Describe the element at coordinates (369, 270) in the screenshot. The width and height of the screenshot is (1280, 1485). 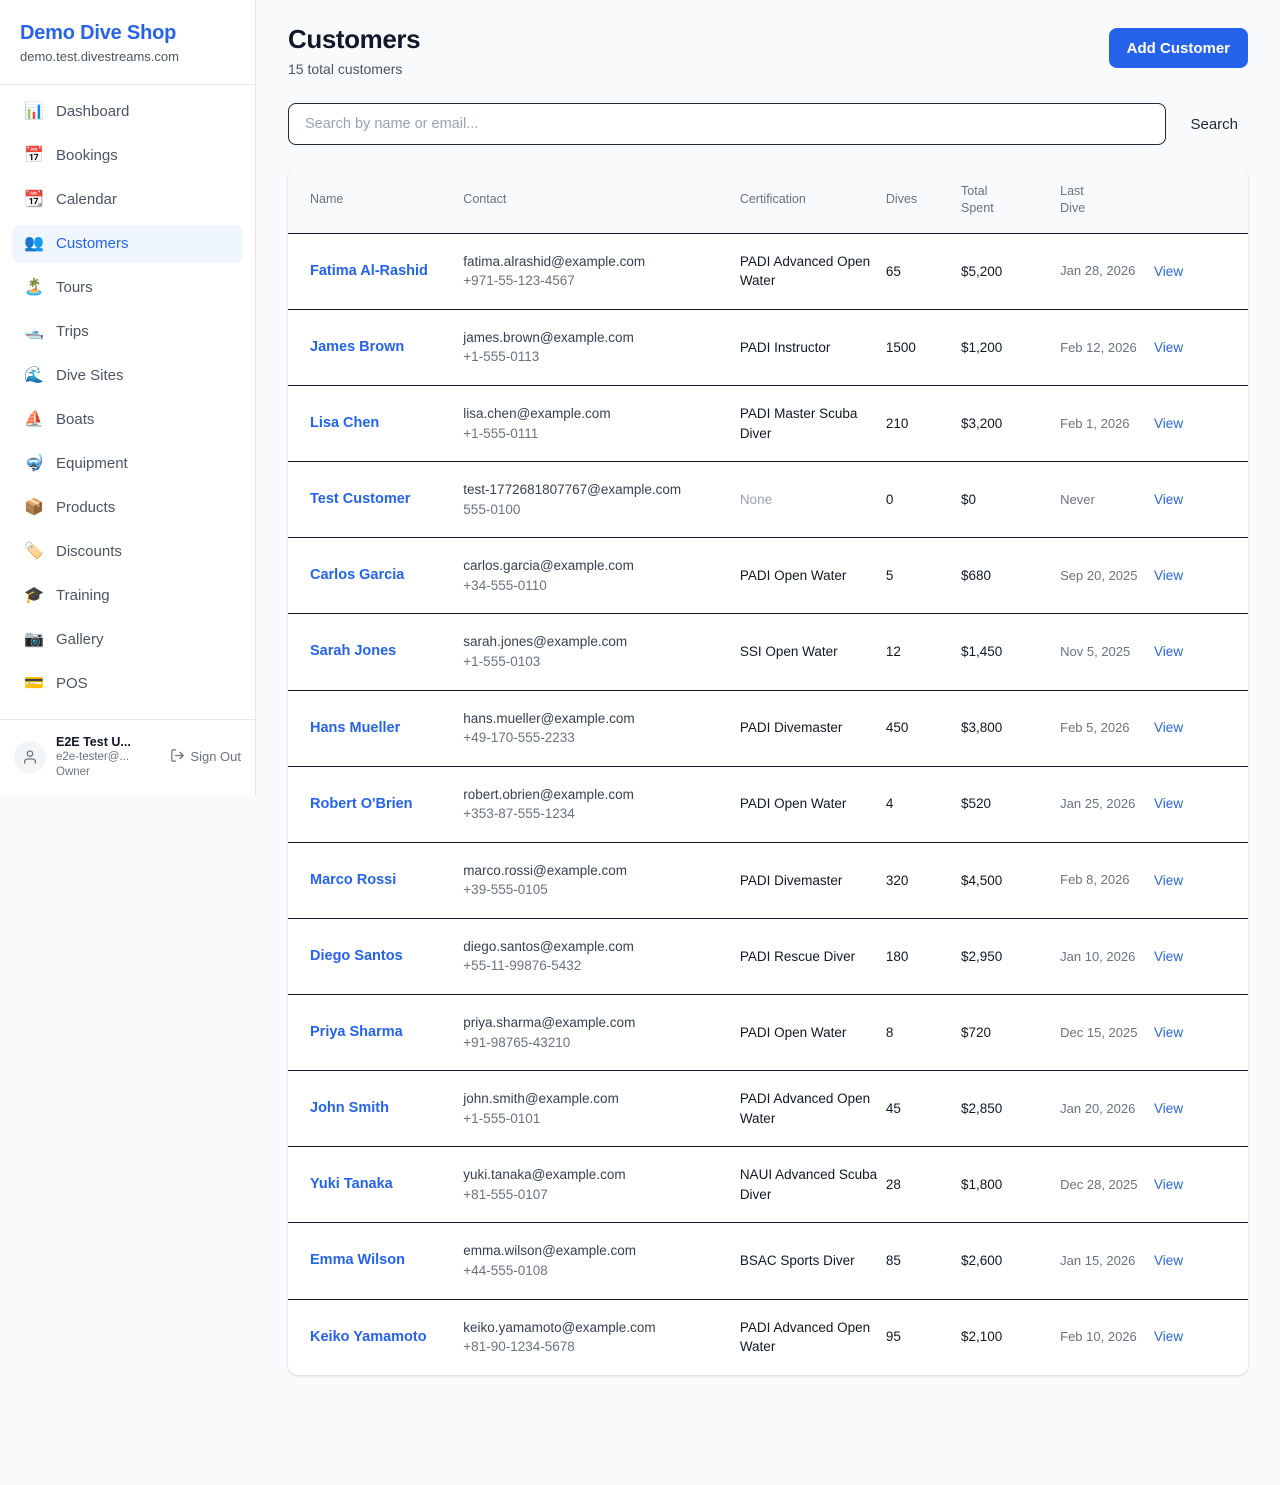
I see `customer-name-link: Fatima Al-Rashid` at that location.